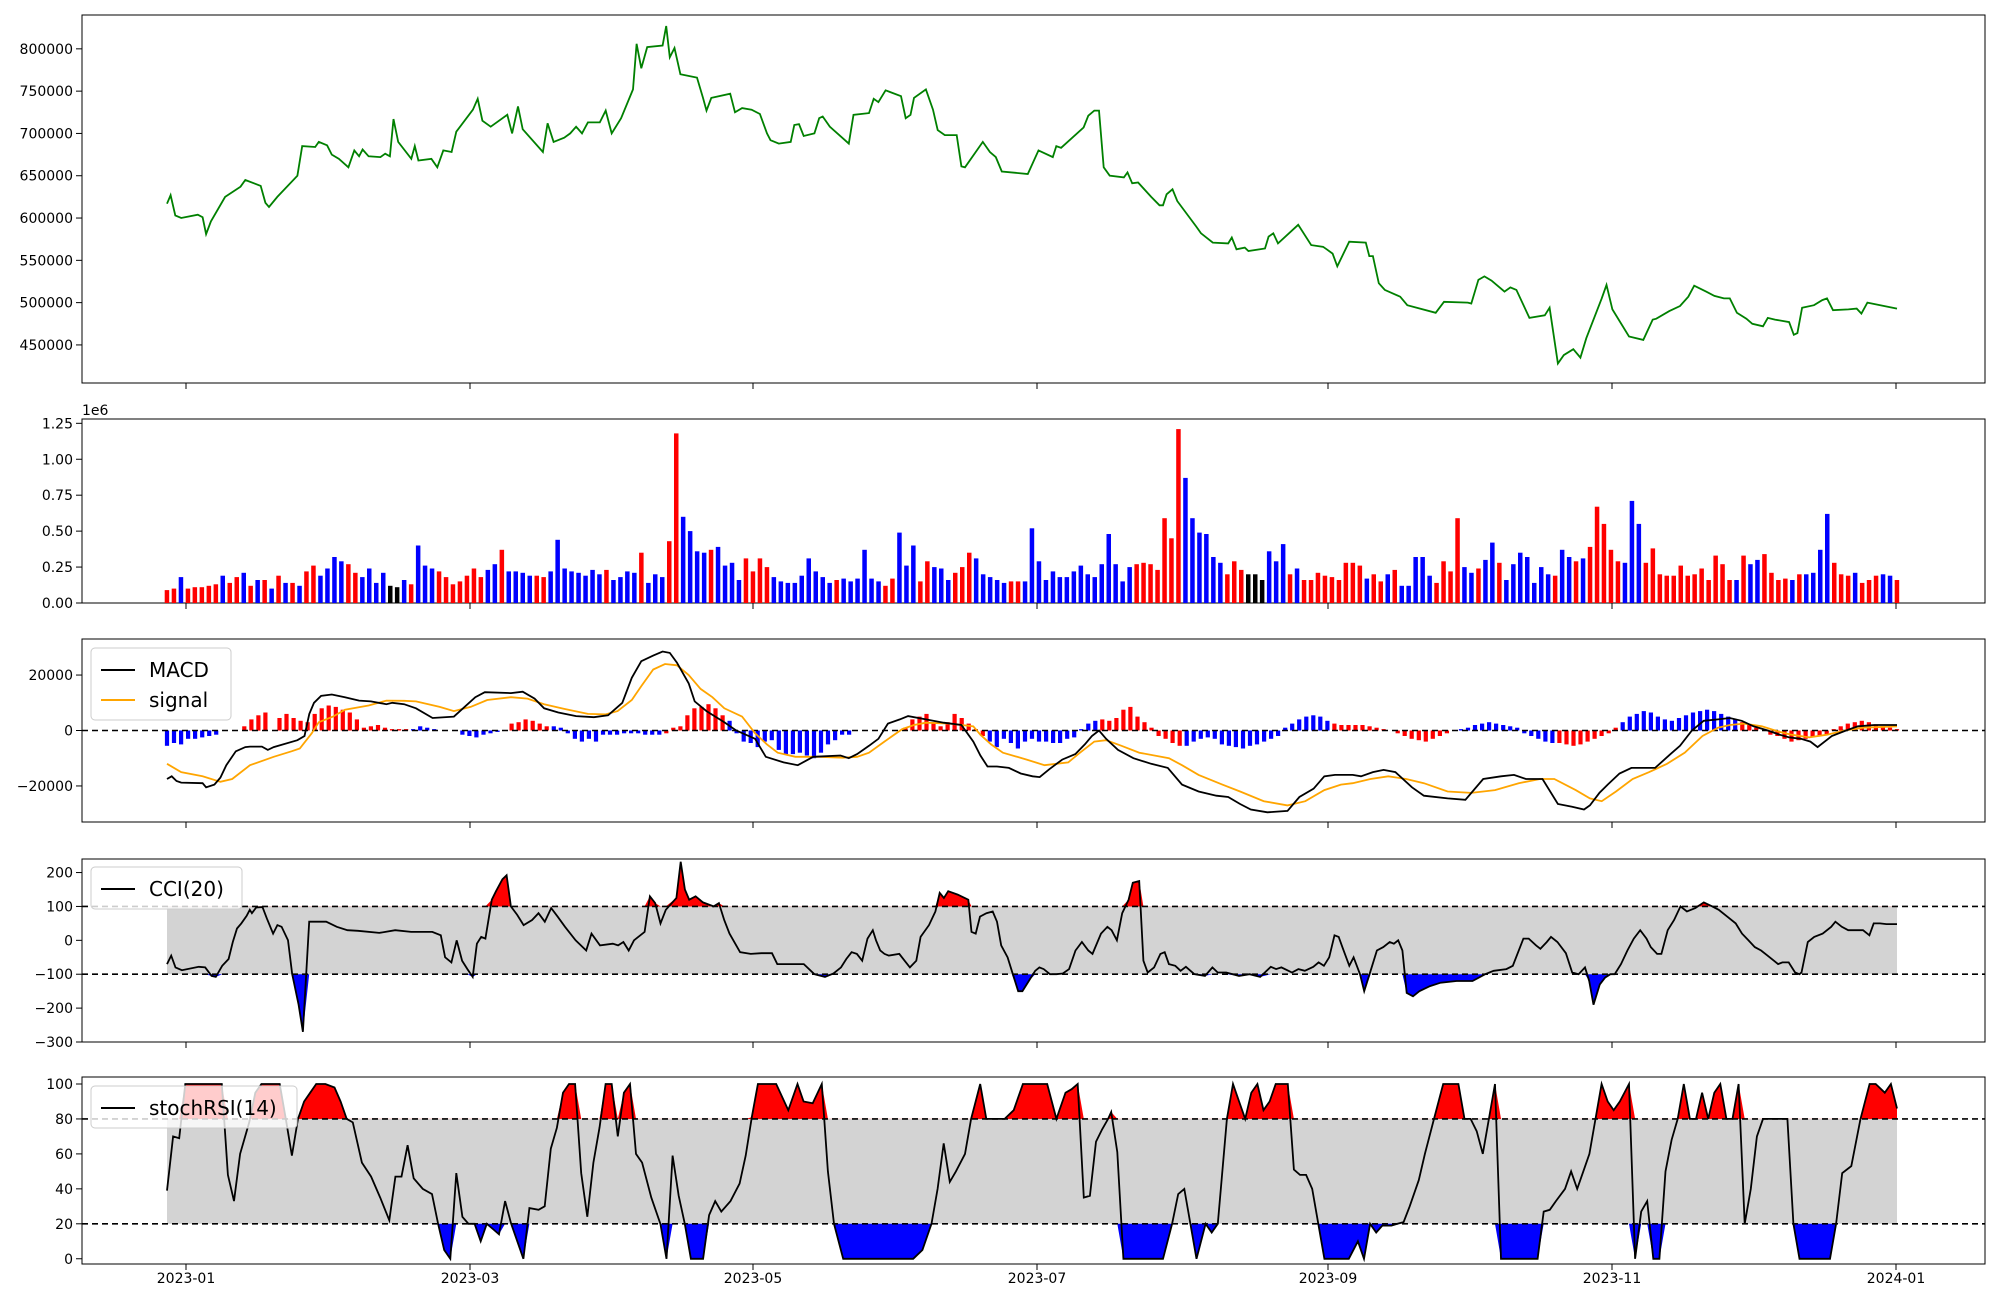 The width and height of the screenshot is (2000, 1304). What do you see at coordinates (57, 460) in the screenshot?
I see `volume-y-tick-label: 1.00` at bounding box center [57, 460].